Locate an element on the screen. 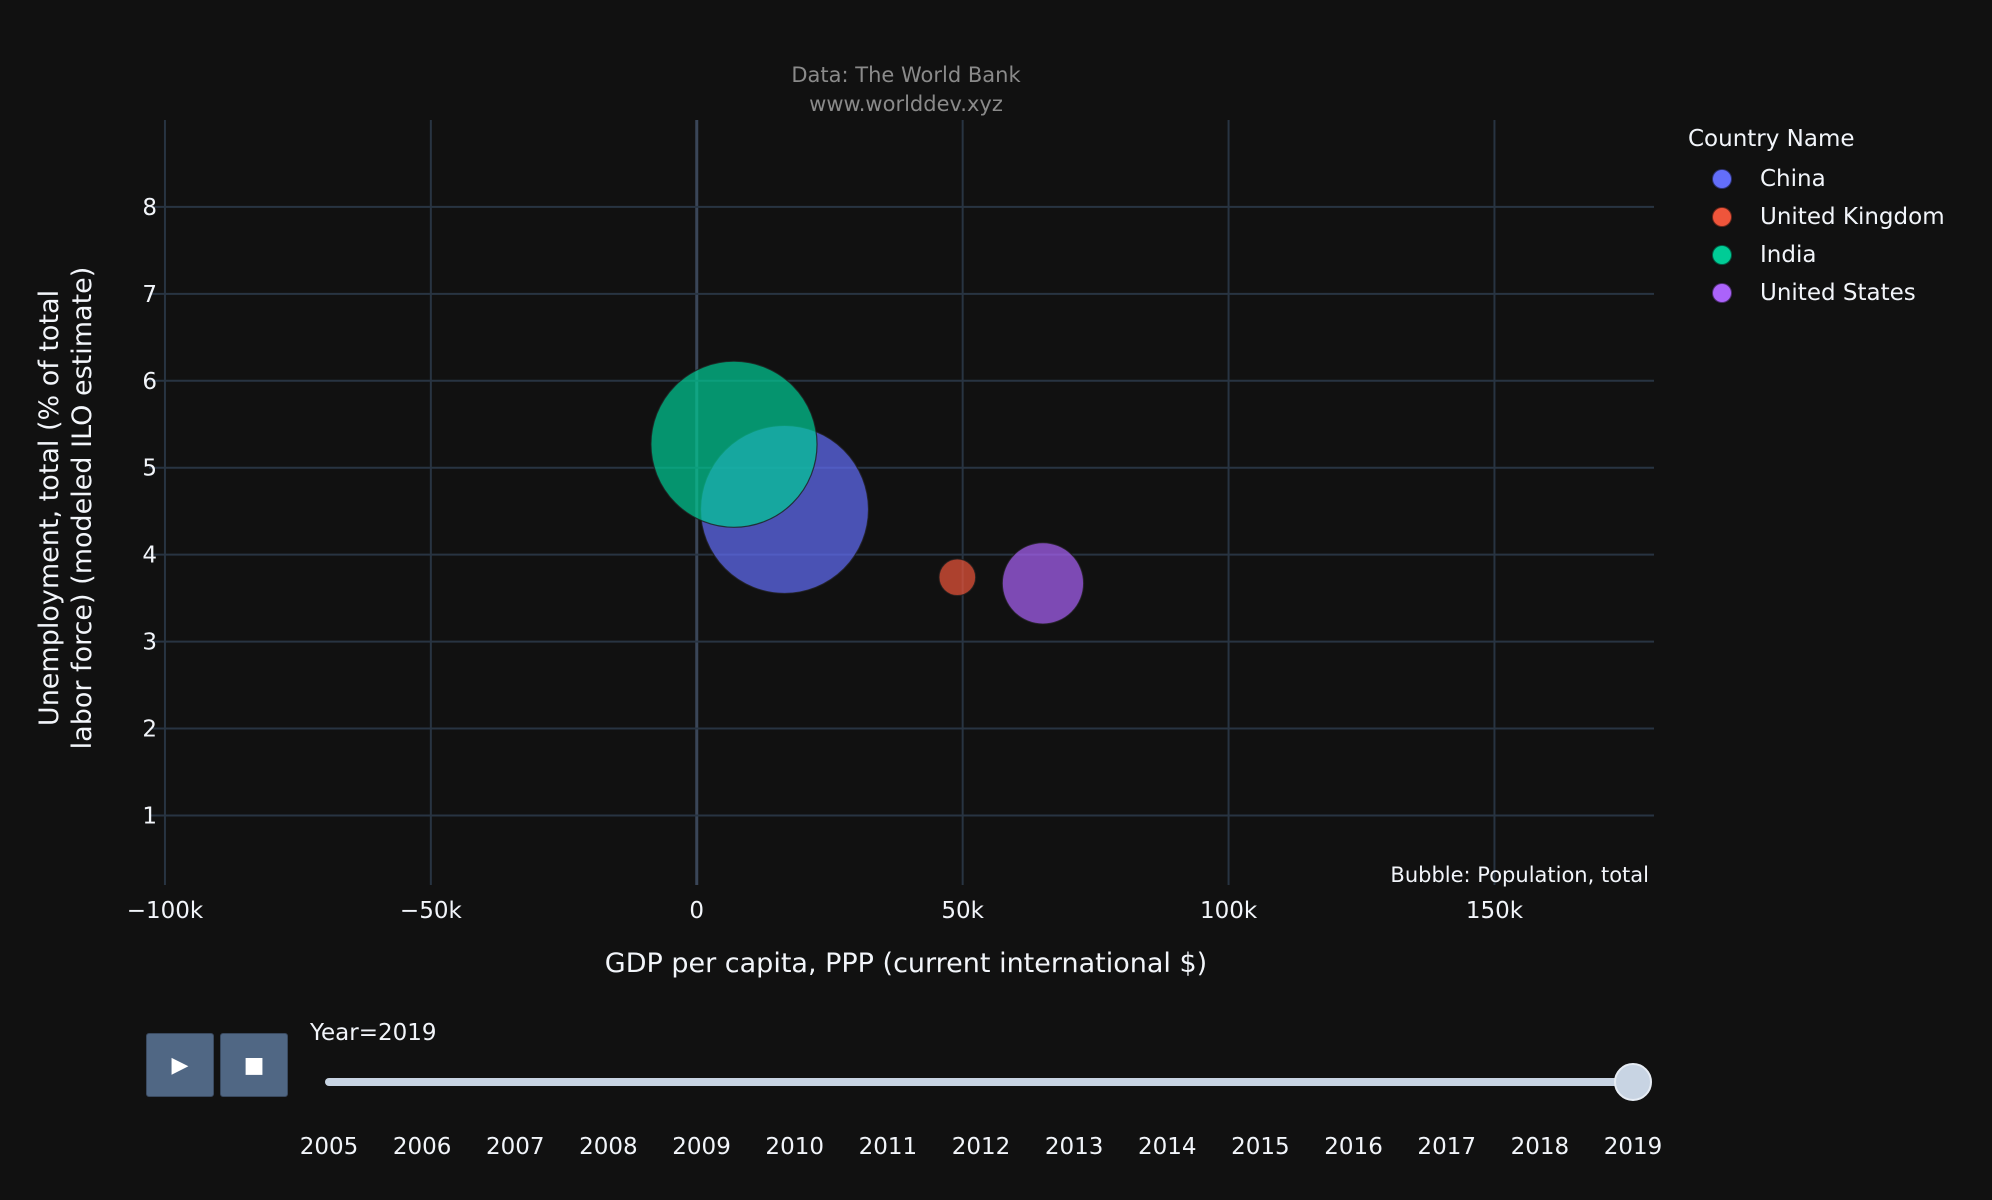 Image resolution: width=1992 pixels, height=1200 pixels. year-tick-2010: 2010 is located at coordinates (794, 1147).